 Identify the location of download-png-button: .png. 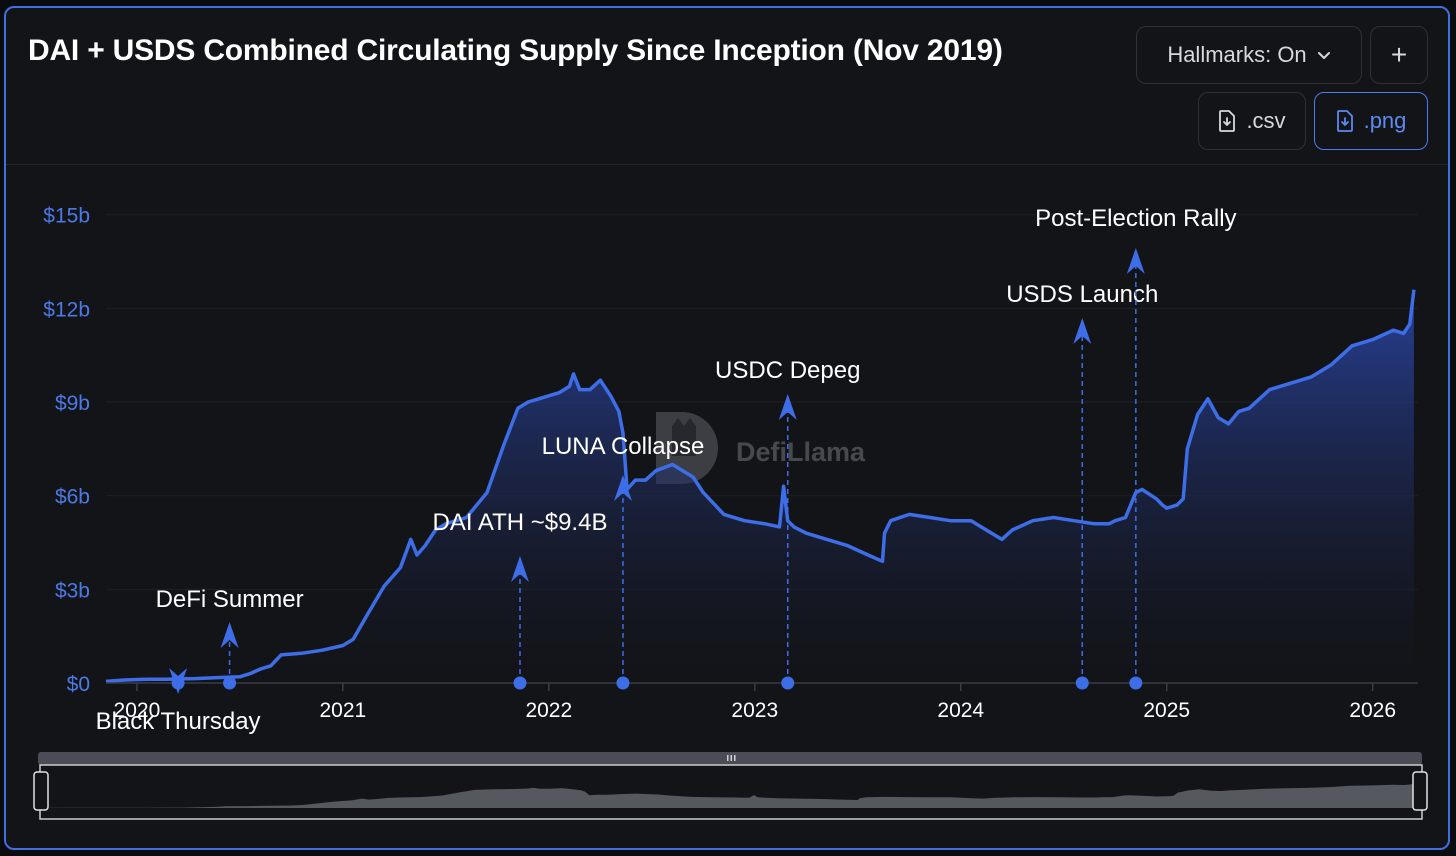
(1371, 121).